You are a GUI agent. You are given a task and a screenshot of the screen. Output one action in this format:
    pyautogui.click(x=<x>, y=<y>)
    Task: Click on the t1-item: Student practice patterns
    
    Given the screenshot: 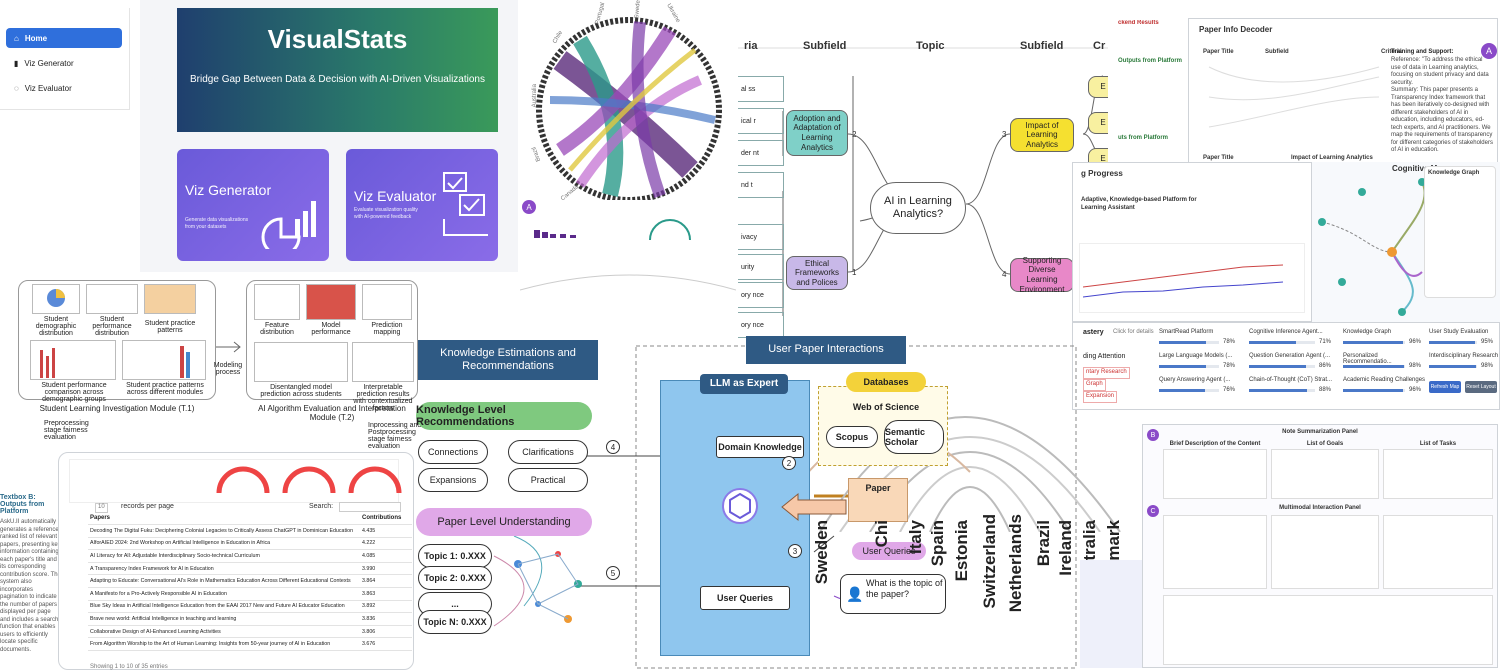 What is the action you would take?
    pyautogui.click(x=170, y=327)
    